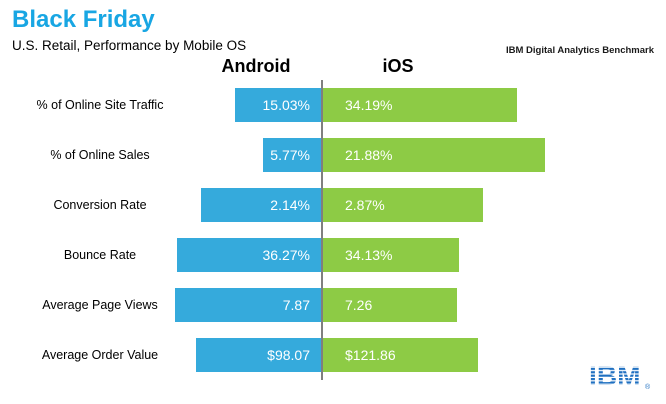 The height and width of the screenshot is (404, 666). Describe the element at coordinates (83, 19) in the screenshot. I see `page-title: Black Friday` at that location.